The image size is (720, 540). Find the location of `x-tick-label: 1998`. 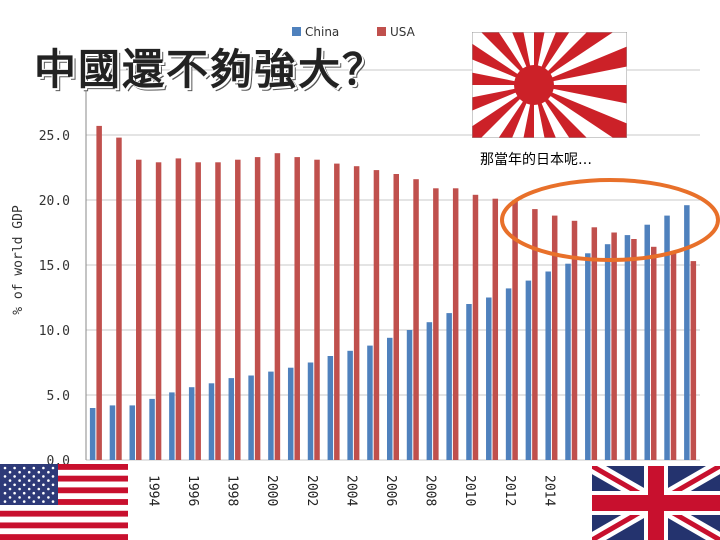

x-tick-label: 1998 is located at coordinates (232, 490).